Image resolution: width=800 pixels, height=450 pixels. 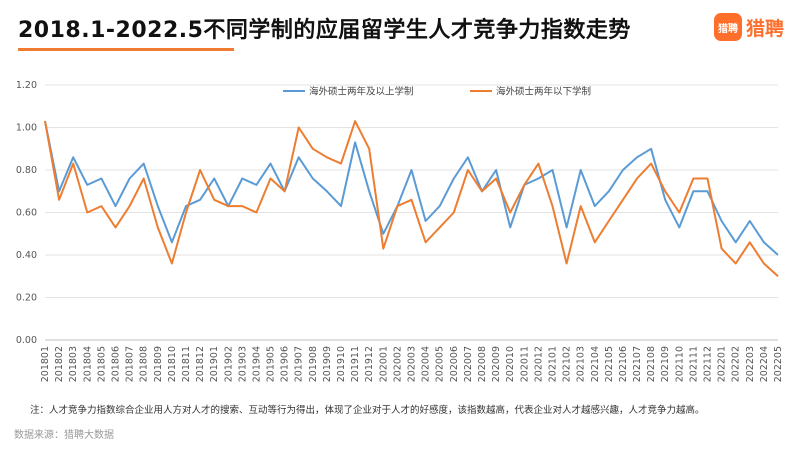 What do you see at coordinates (764, 28) in the screenshot?
I see `logo-text: 猎聘` at bounding box center [764, 28].